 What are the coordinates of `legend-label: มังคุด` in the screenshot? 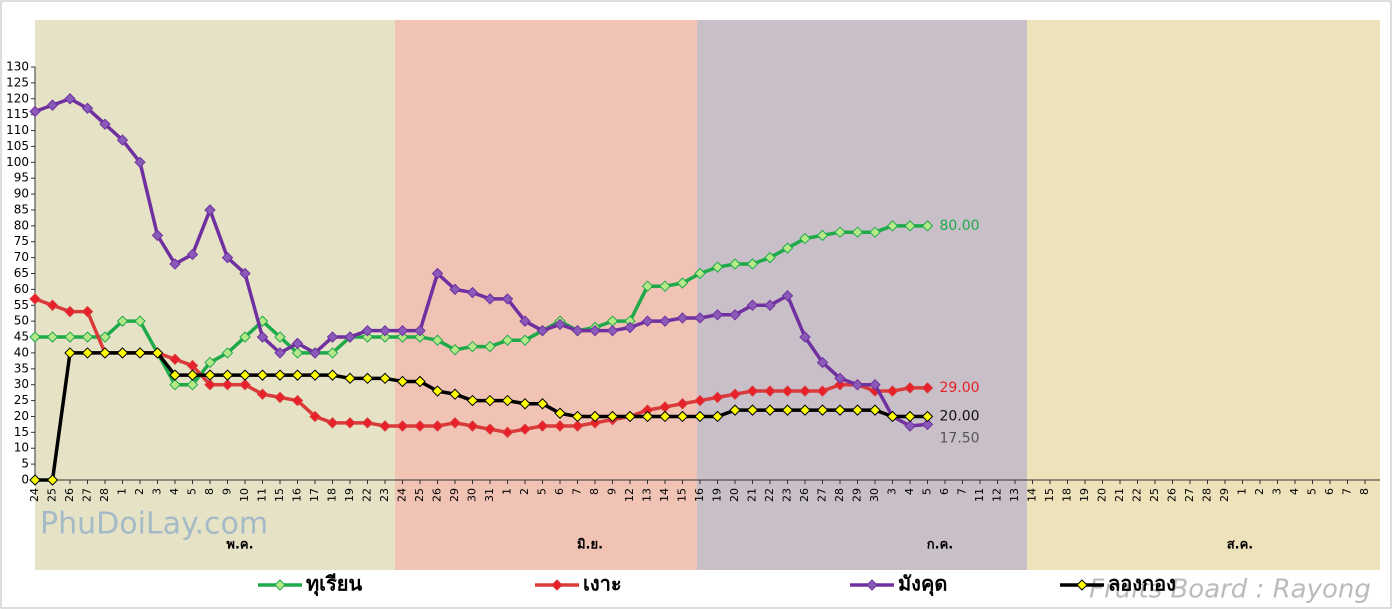 It's located at (922, 584).